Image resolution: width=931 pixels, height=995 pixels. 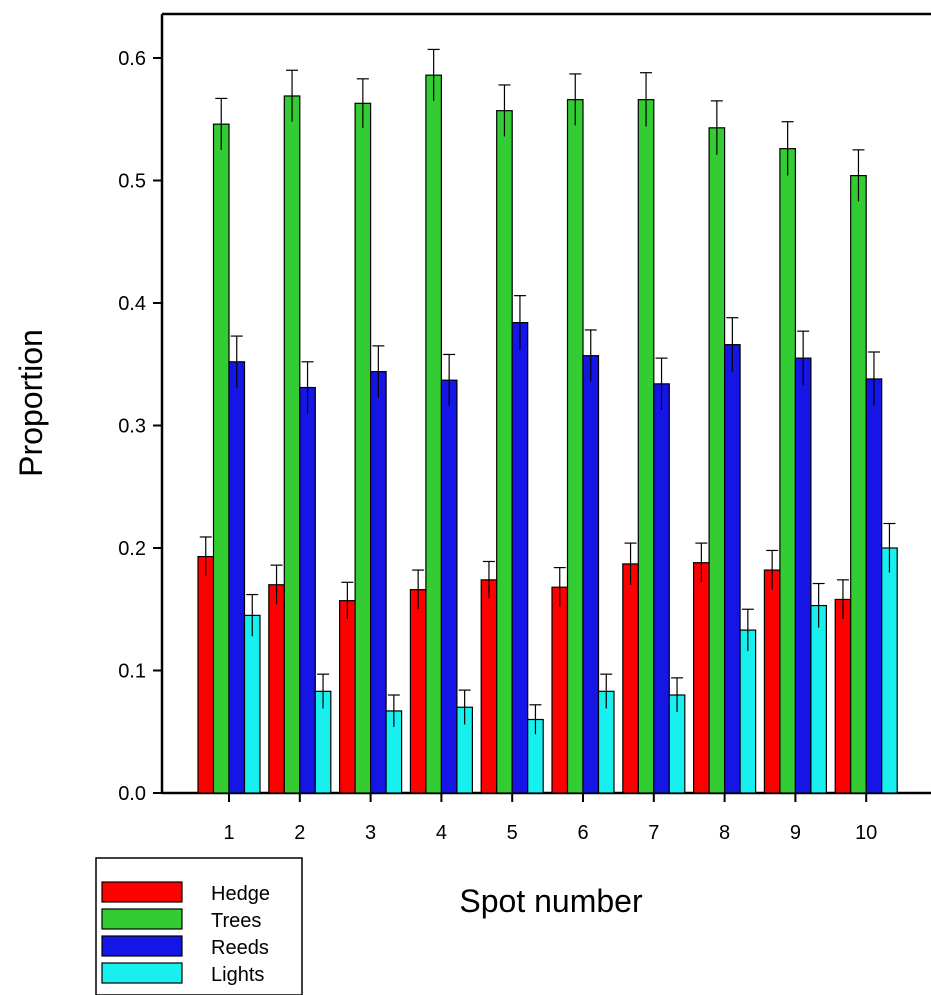 What do you see at coordinates (132, 427) in the screenshot?
I see `y-tick-label: 0.3` at bounding box center [132, 427].